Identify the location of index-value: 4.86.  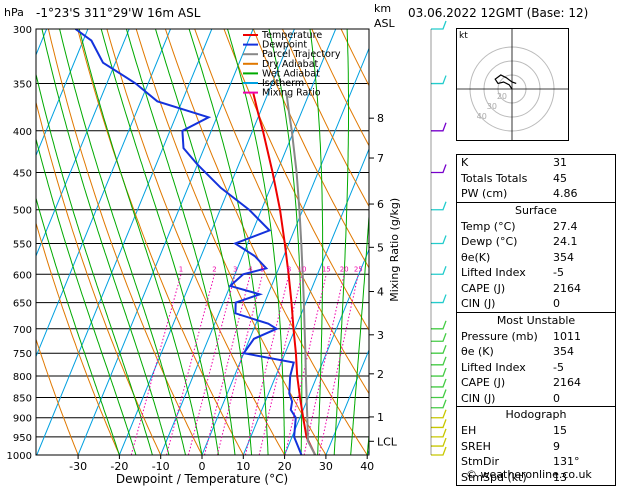
(565, 193).